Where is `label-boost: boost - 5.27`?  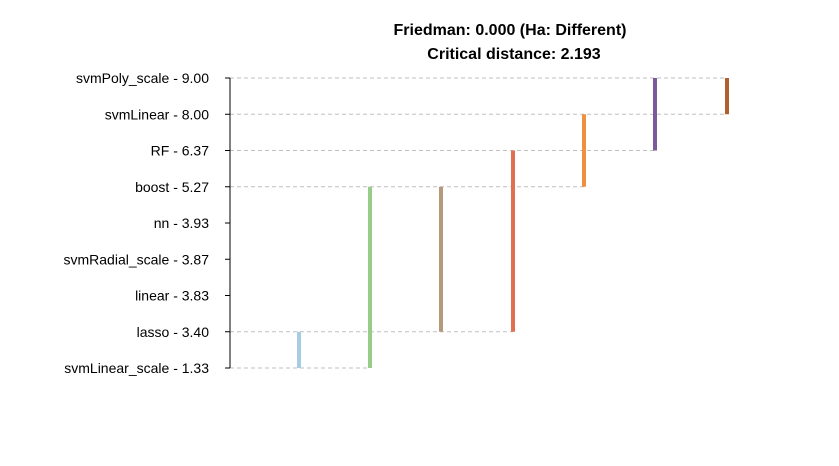 label-boost: boost - 5.27 is located at coordinates (172, 187).